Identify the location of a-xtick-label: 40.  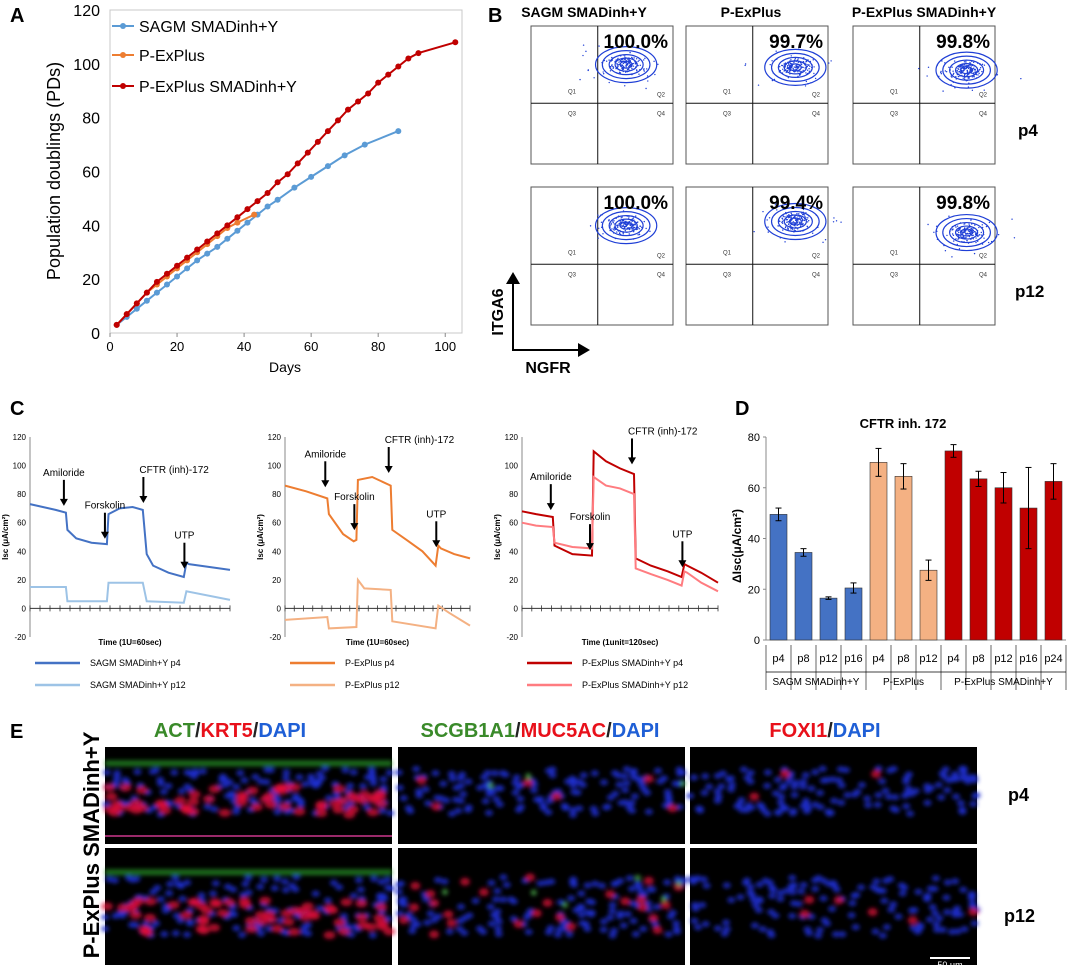
(244, 346).